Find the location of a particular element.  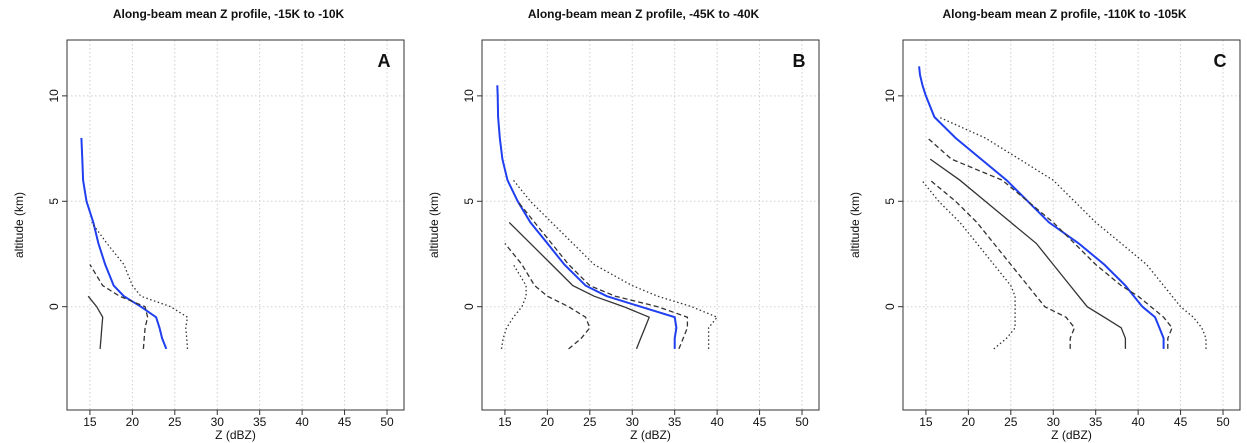

panel-title: Along-beam mean Z profile, -15K to -10K is located at coordinates (229, 14).